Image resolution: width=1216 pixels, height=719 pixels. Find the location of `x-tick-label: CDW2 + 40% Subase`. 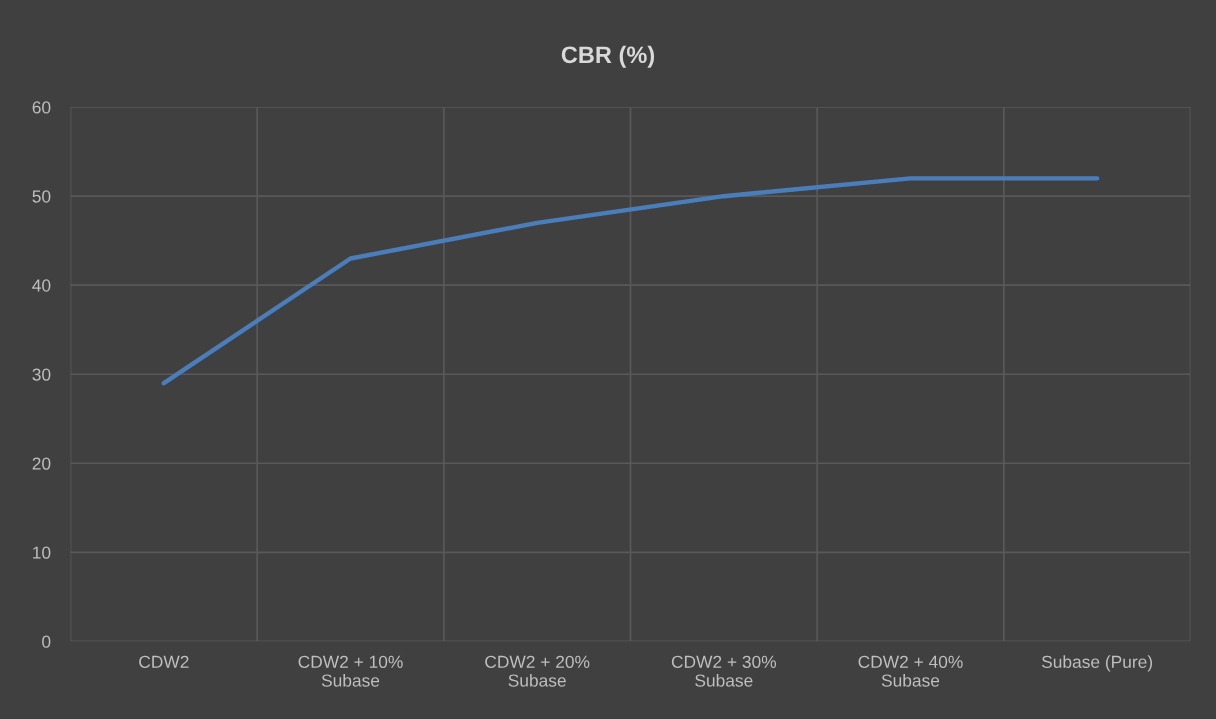

x-tick-label: CDW2 + 40% Subase is located at coordinates (910, 671).